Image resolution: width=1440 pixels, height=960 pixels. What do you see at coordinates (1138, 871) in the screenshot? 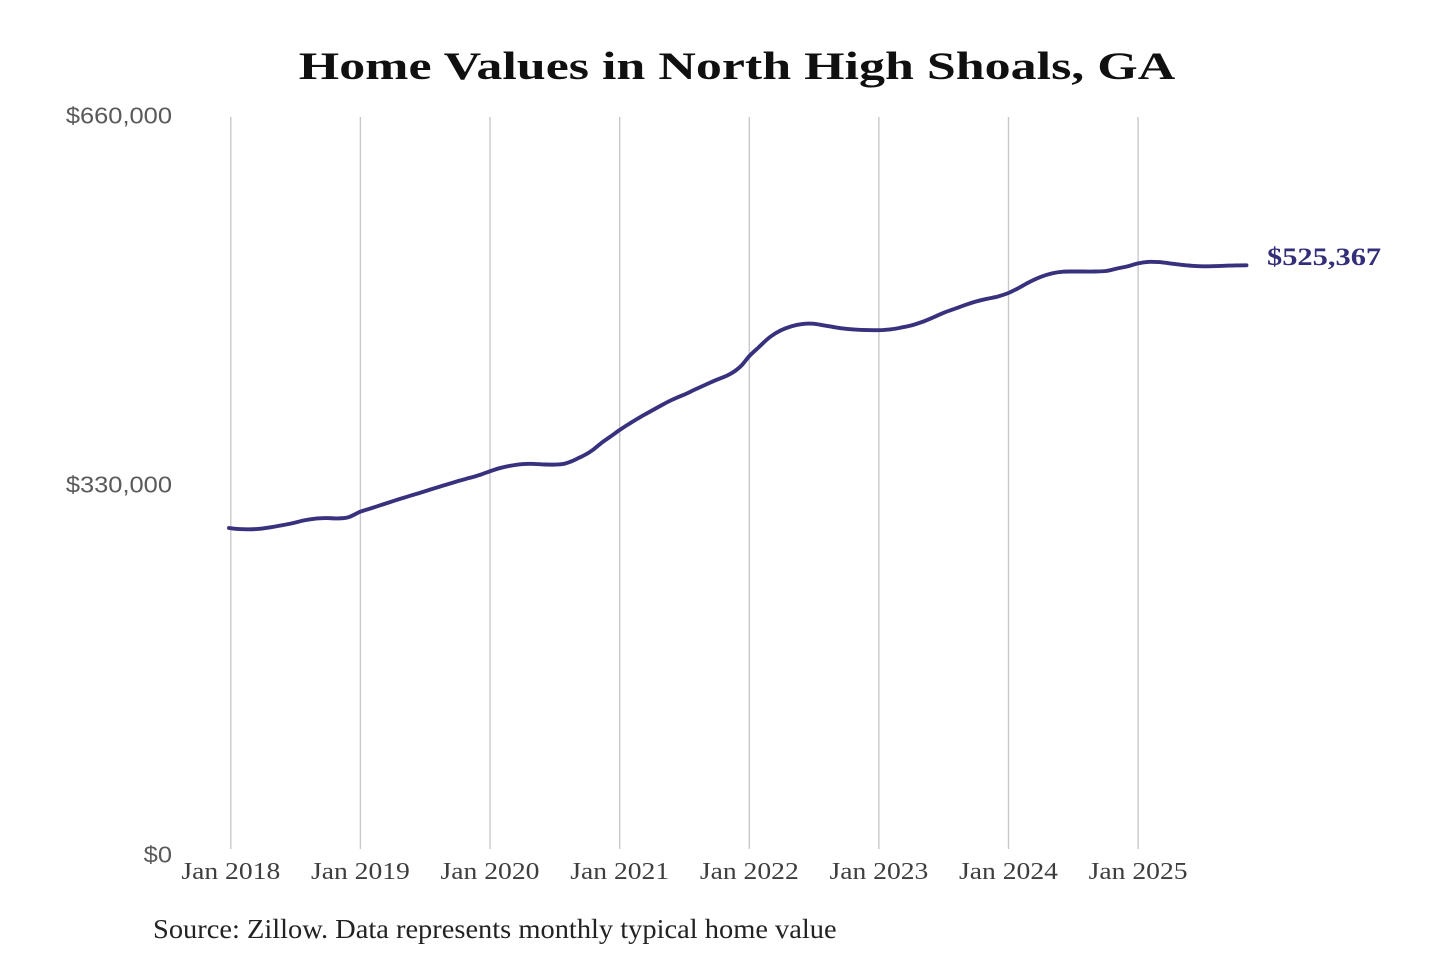
I see `svg-text: Jan 2025` at bounding box center [1138, 871].